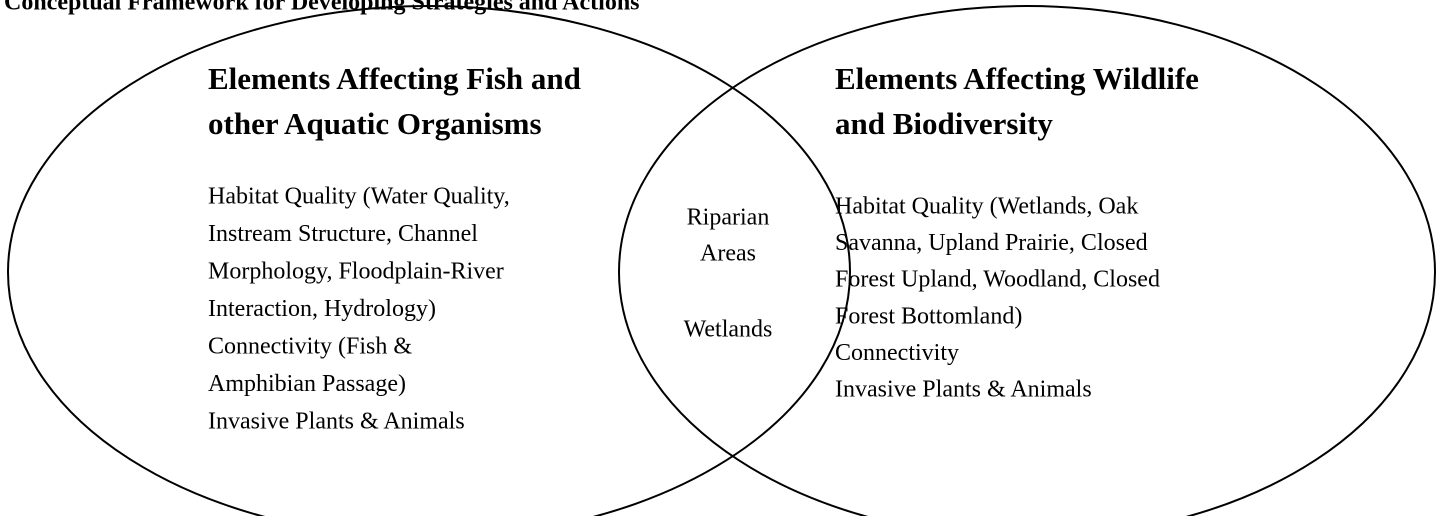 This screenshot has width=1438, height=516. Describe the element at coordinates (375, 123) in the screenshot. I see `left-heading: other Aquatic Organisms` at that location.